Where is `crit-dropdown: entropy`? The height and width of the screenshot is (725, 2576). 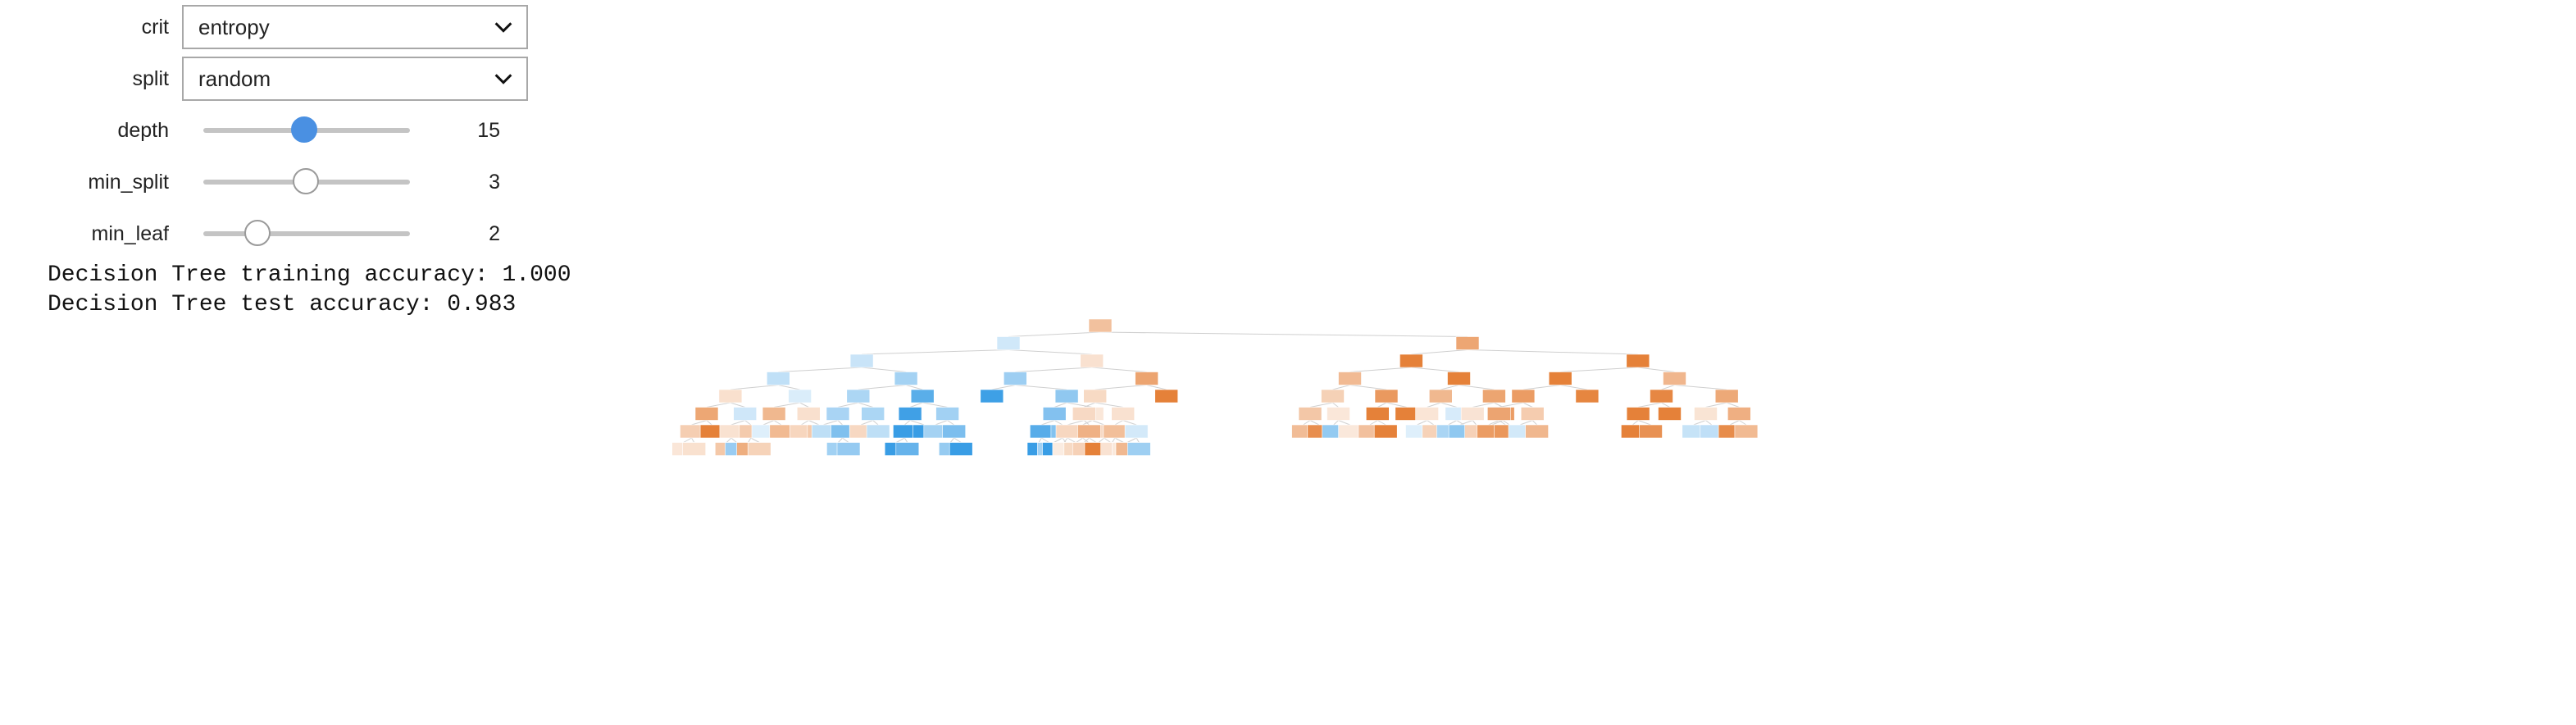
crit-dropdown: entropy is located at coordinates (355, 27).